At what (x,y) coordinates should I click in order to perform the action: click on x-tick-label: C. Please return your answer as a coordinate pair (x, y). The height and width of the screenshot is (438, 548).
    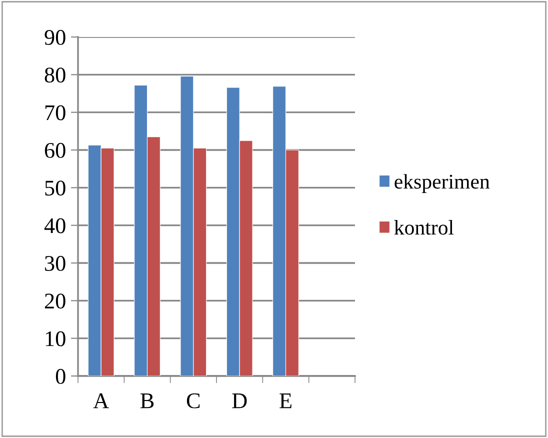
    Looking at the image, I should click on (193, 400).